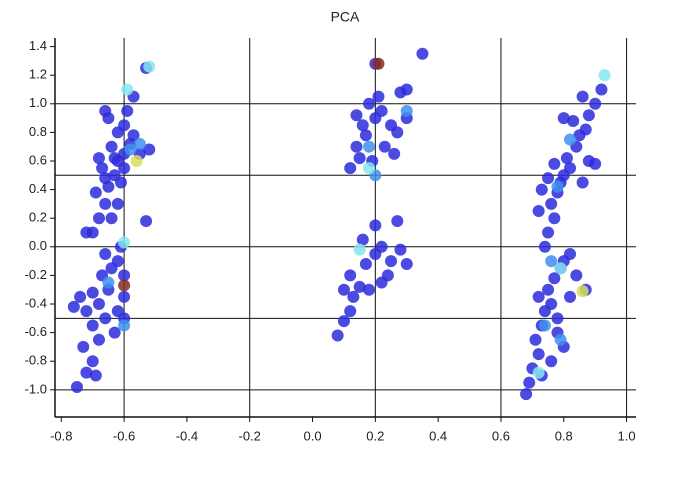 The width and height of the screenshot is (690, 478). What do you see at coordinates (36, 302) in the screenshot?
I see `y-tick-label: -0.4` at bounding box center [36, 302].